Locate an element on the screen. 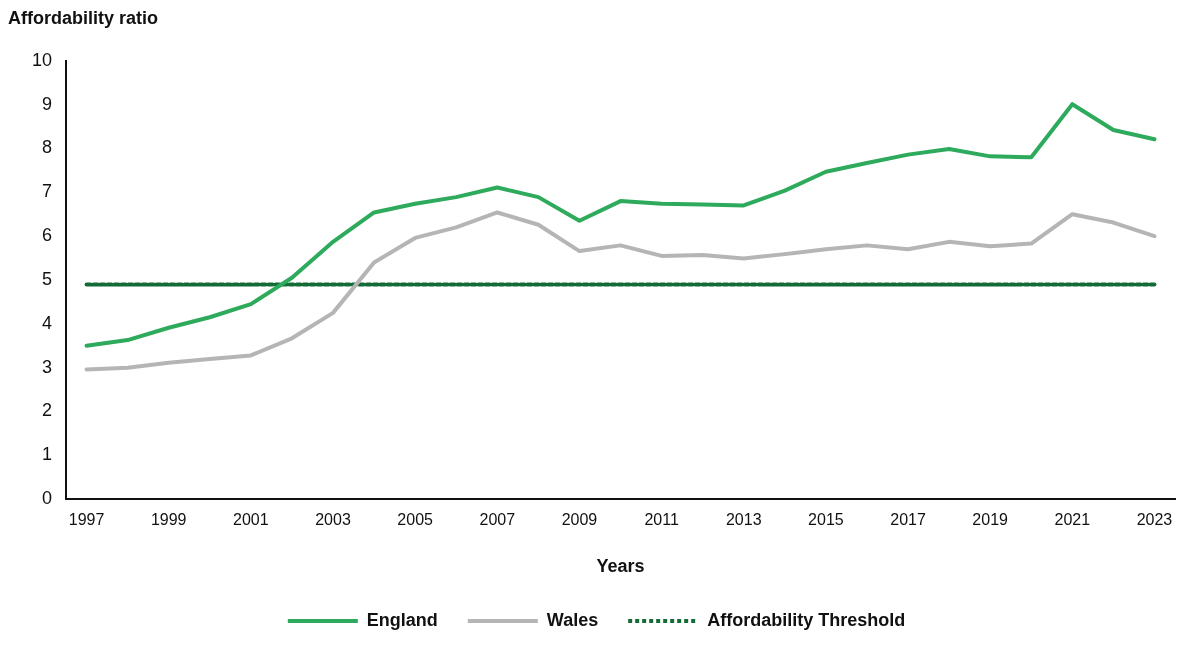 The height and width of the screenshot is (650, 1203). x-tick-label: 2013 is located at coordinates (743, 520).